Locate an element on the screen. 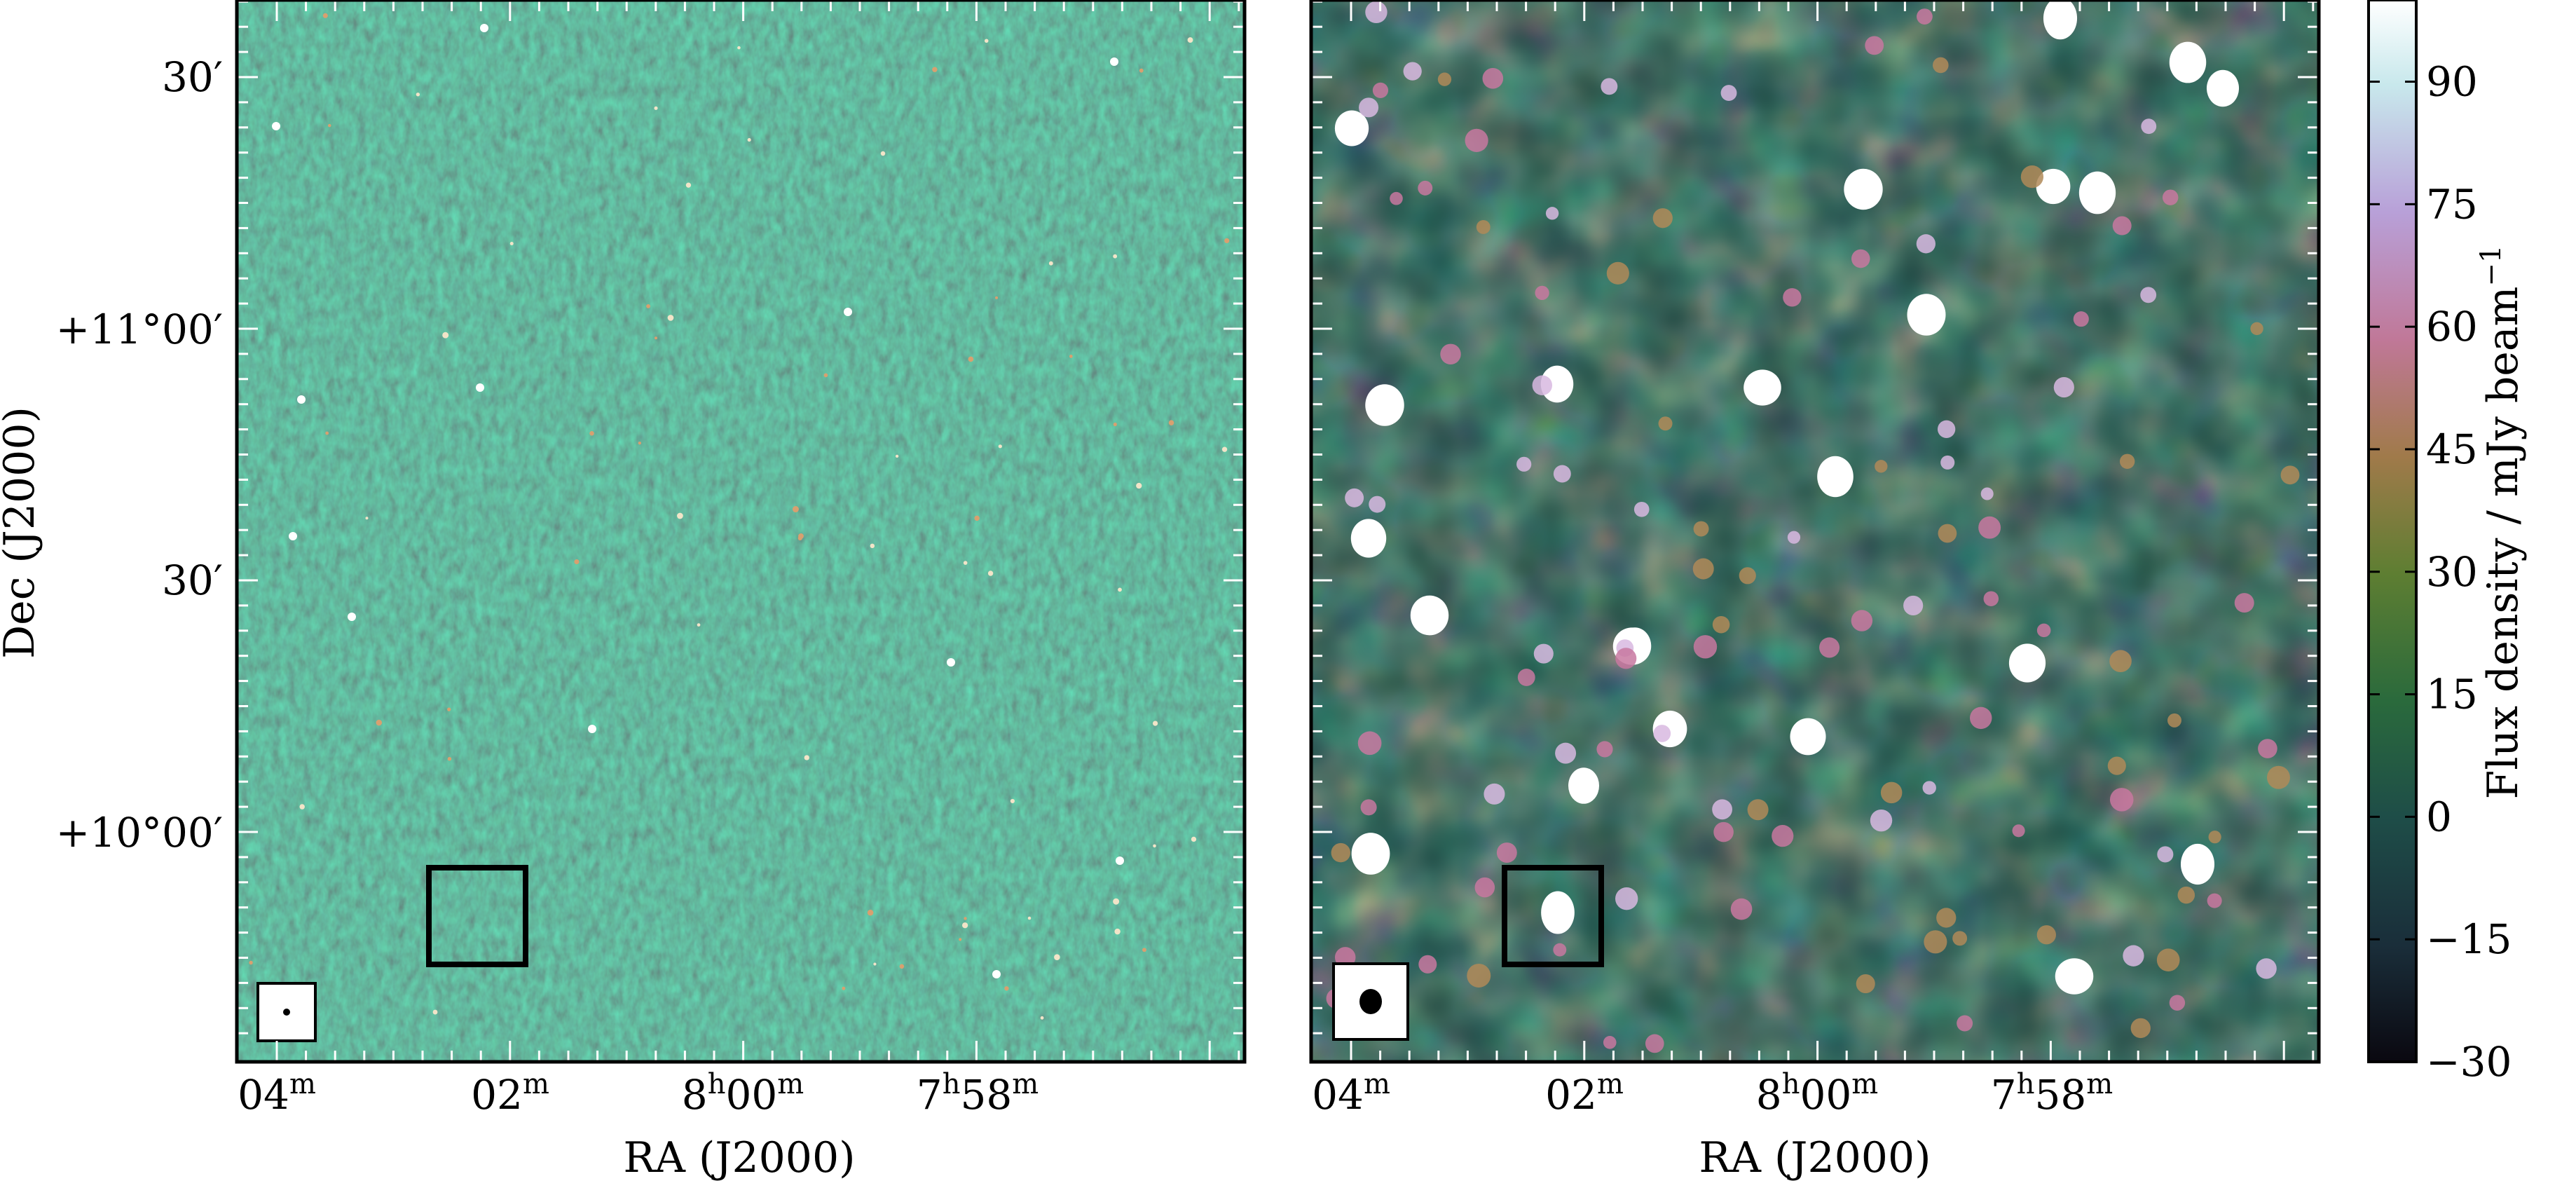 The image size is (2576, 1188). left-y-tick-labels: 30′ +11°00′ 30′ +10°00′ is located at coordinates (139, 454).